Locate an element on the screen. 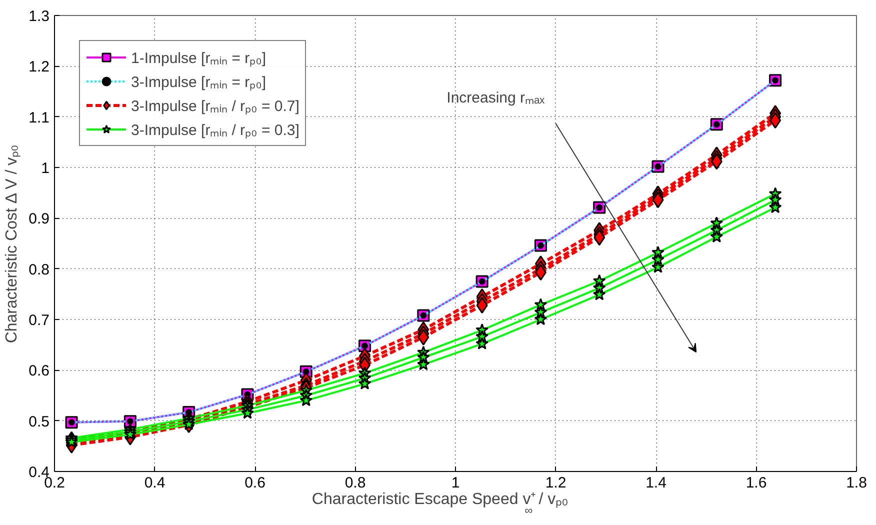 Image resolution: width=876 pixels, height=525 pixels. y-tick-label: 0.7 is located at coordinates (39, 320).